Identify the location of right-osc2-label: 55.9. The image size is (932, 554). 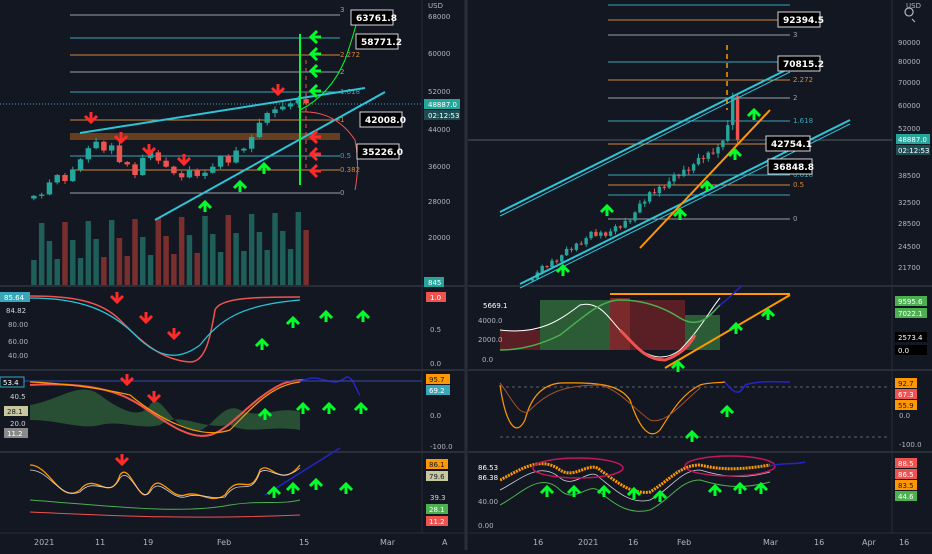
(906, 406).